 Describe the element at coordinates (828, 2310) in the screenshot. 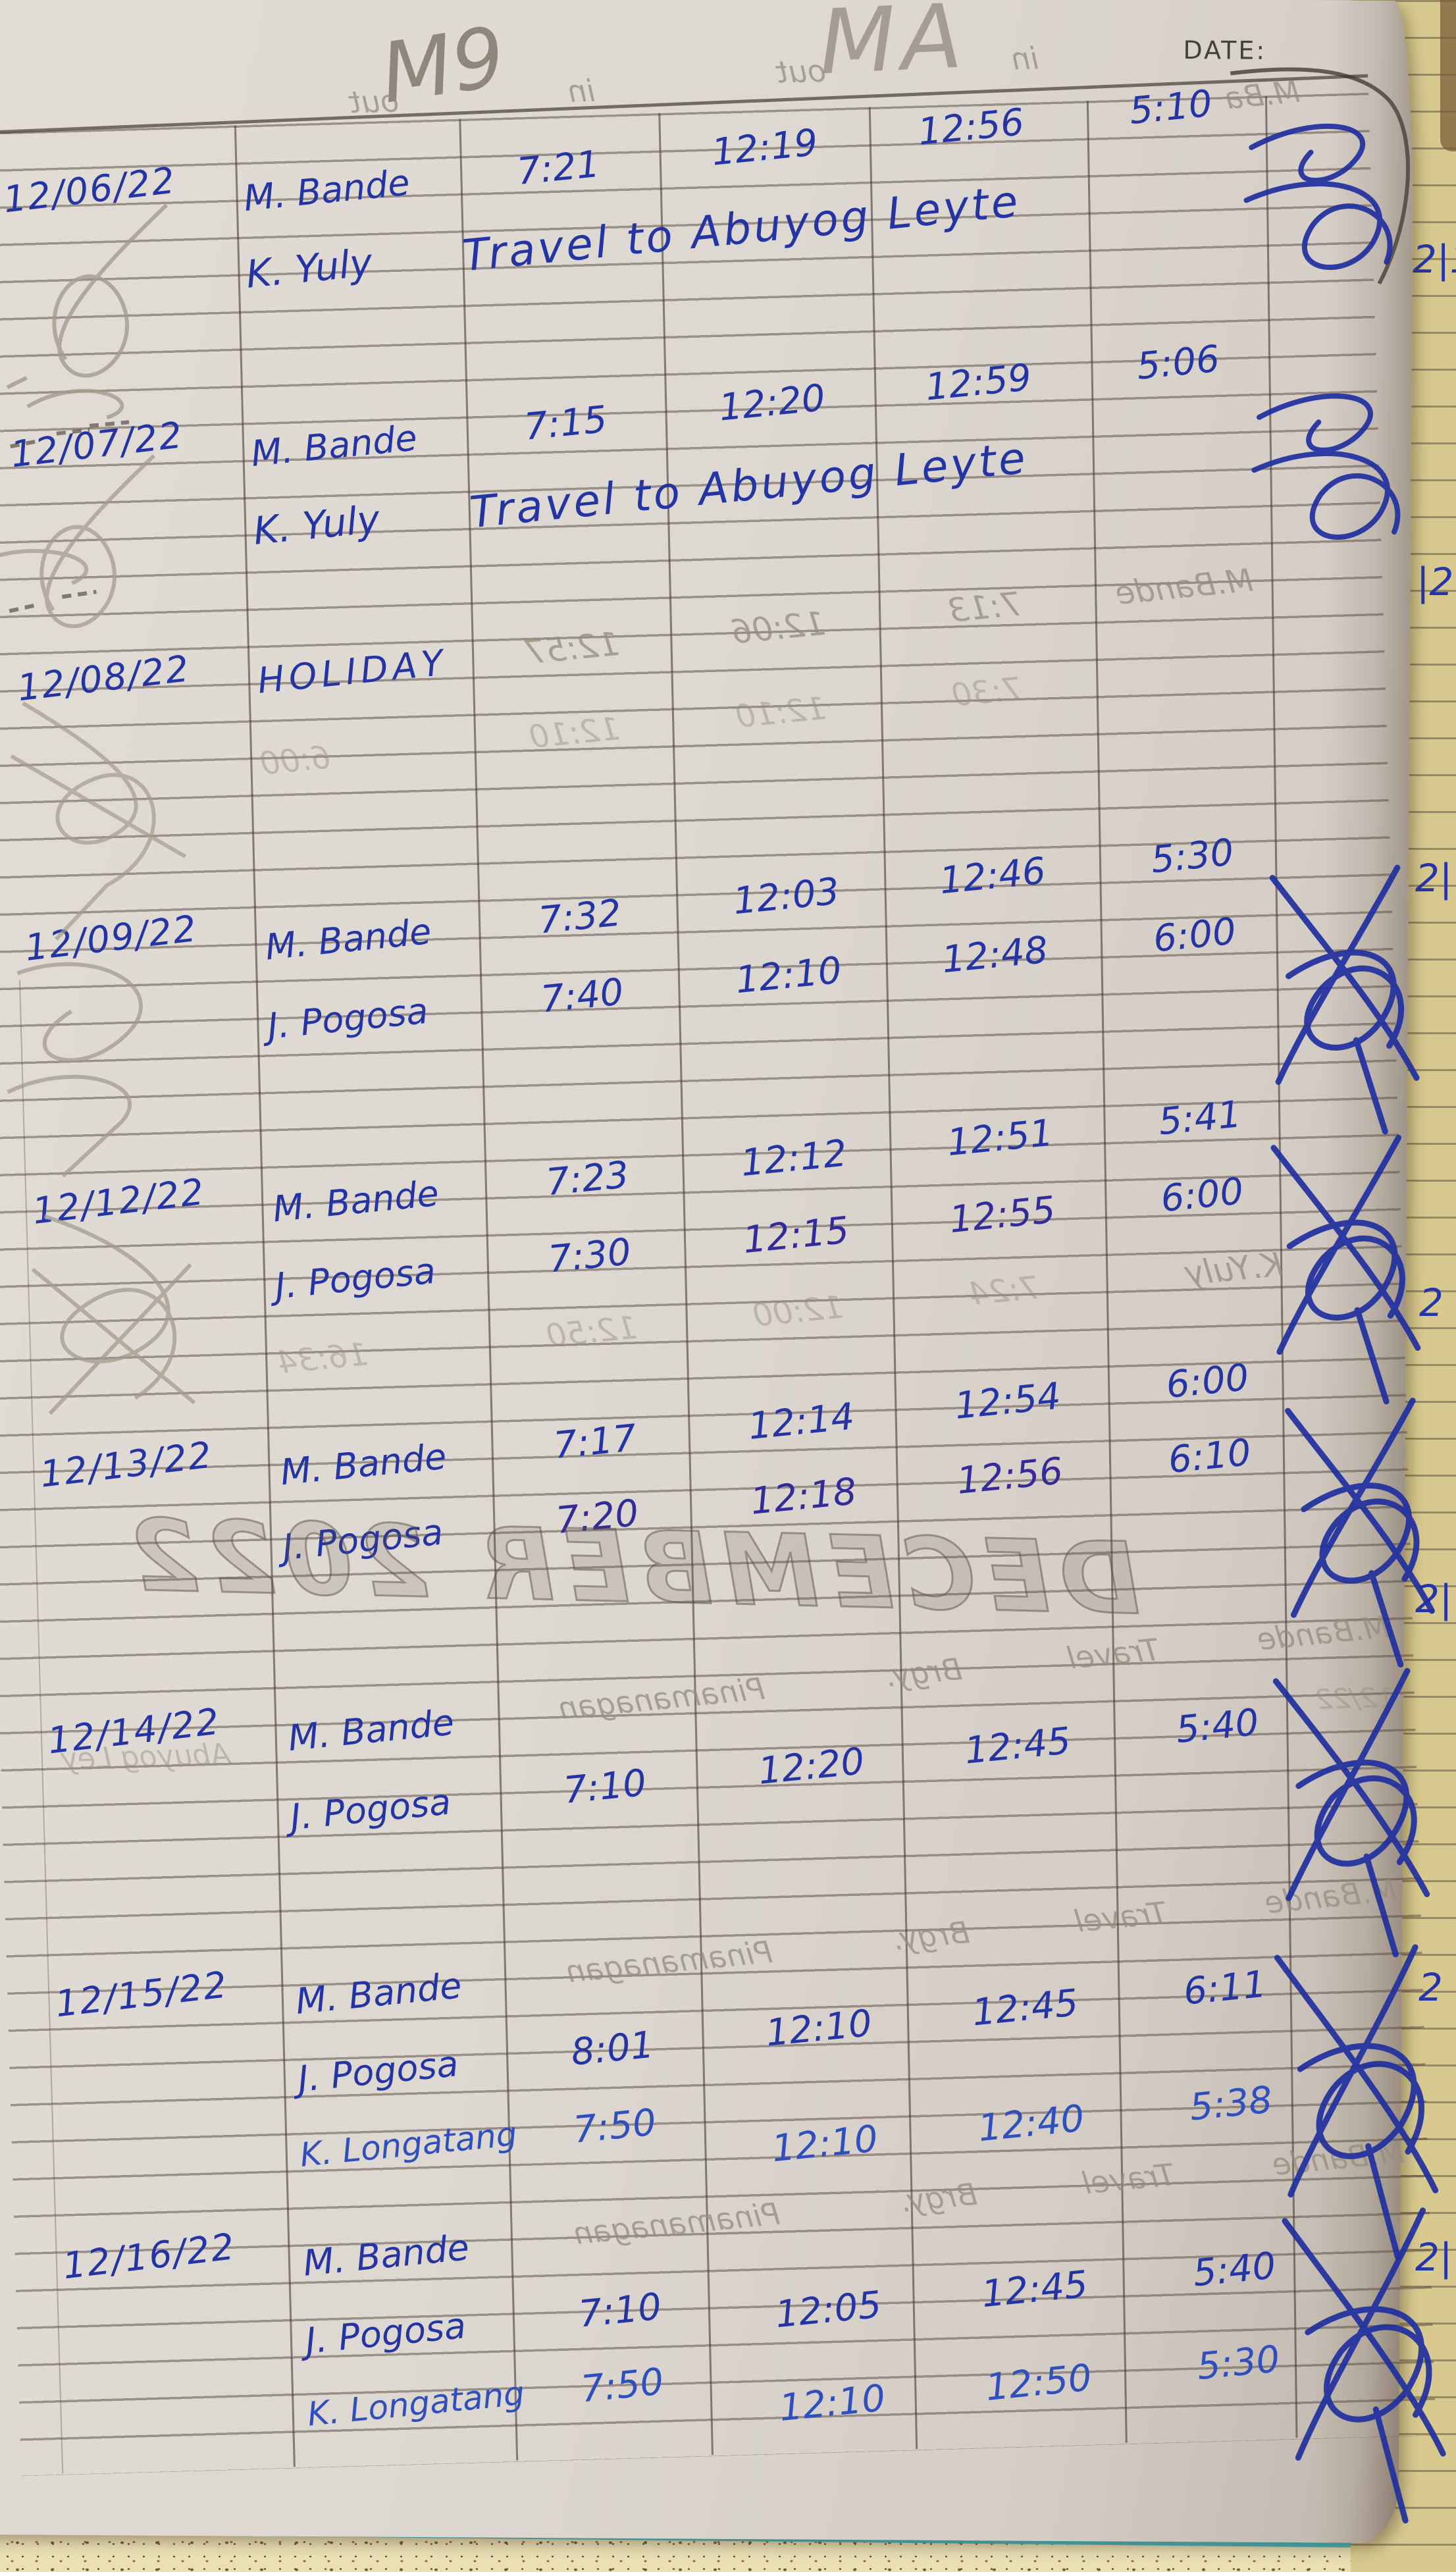

I see `time-out-noon: 12:05` at that location.